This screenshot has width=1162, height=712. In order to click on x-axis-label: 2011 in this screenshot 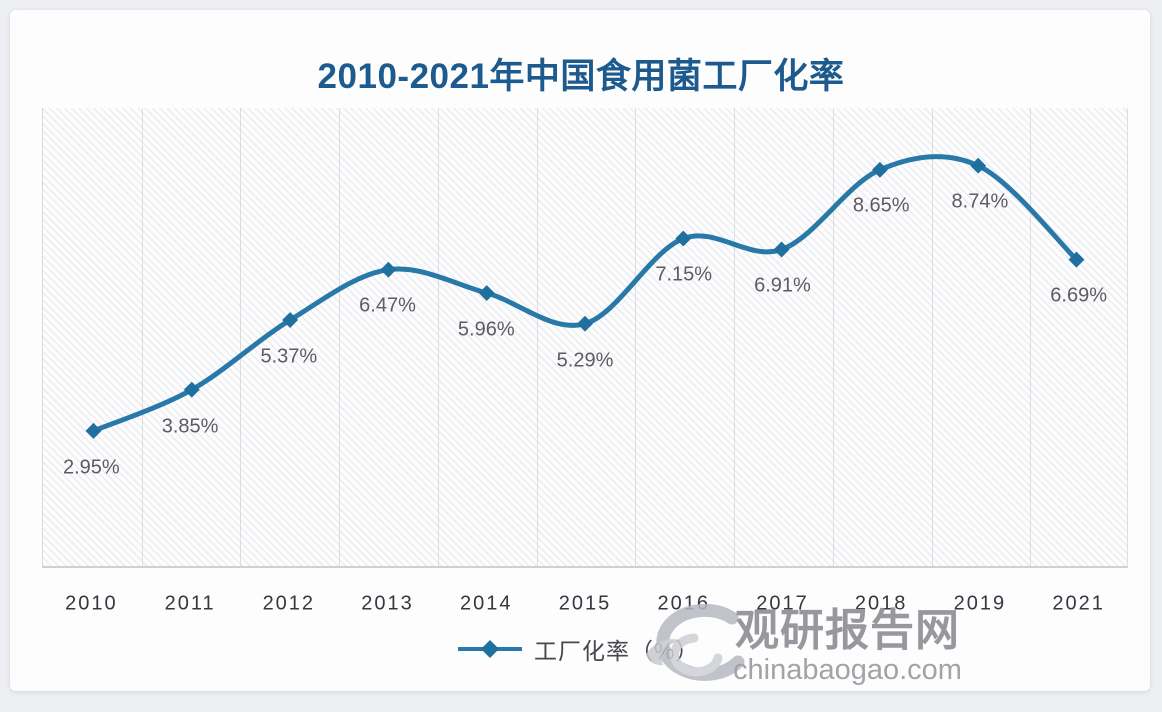, I will do `click(190, 603)`.